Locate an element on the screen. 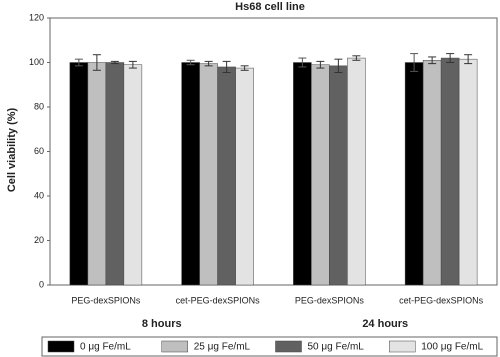 This screenshot has height=357, width=500. y-axis-label: Cell viability (%) is located at coordinates (12, 149).